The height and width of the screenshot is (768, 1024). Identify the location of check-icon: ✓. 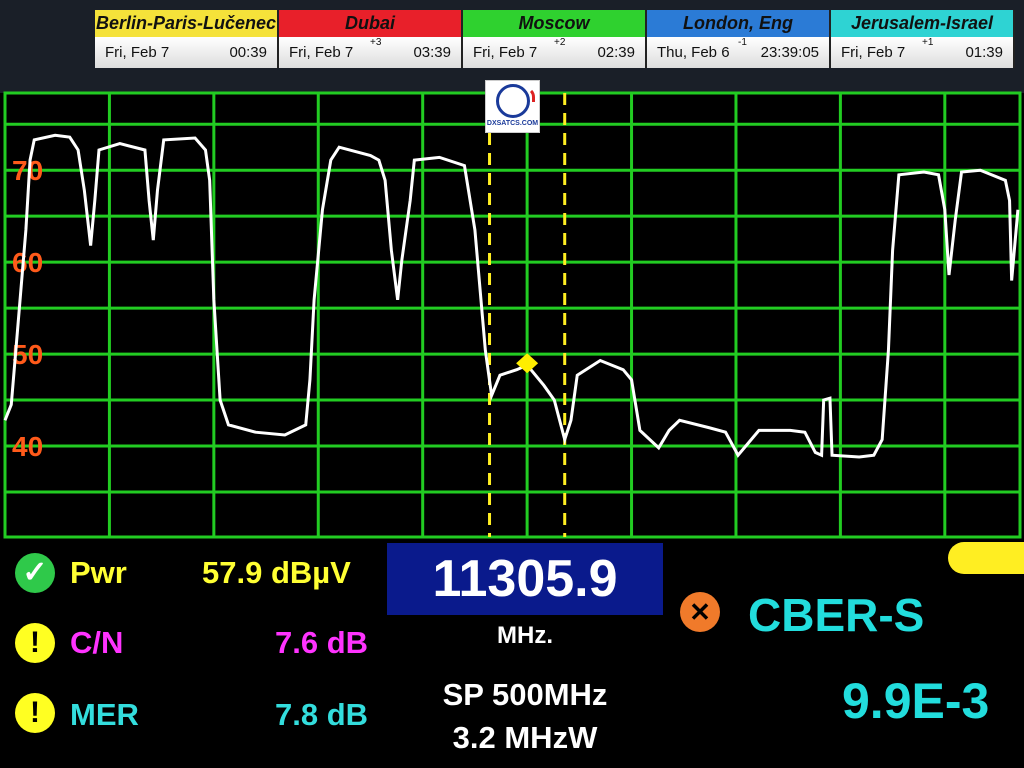
(35, 573).